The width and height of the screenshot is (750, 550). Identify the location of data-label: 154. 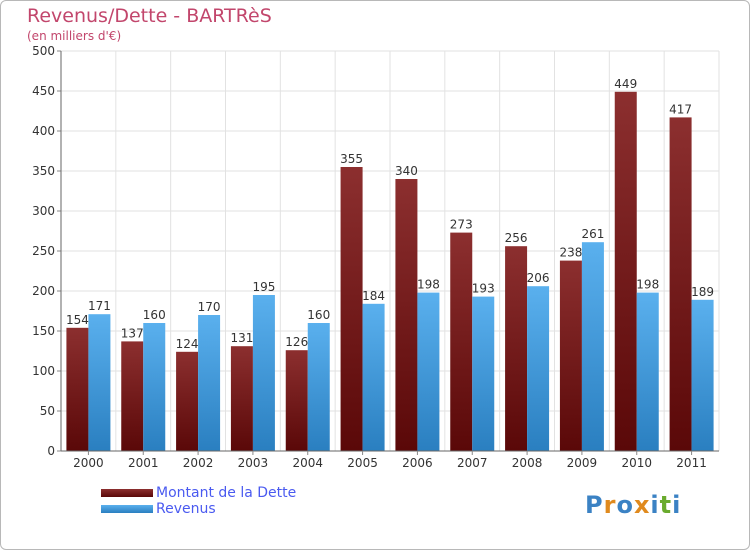
(77, 320).